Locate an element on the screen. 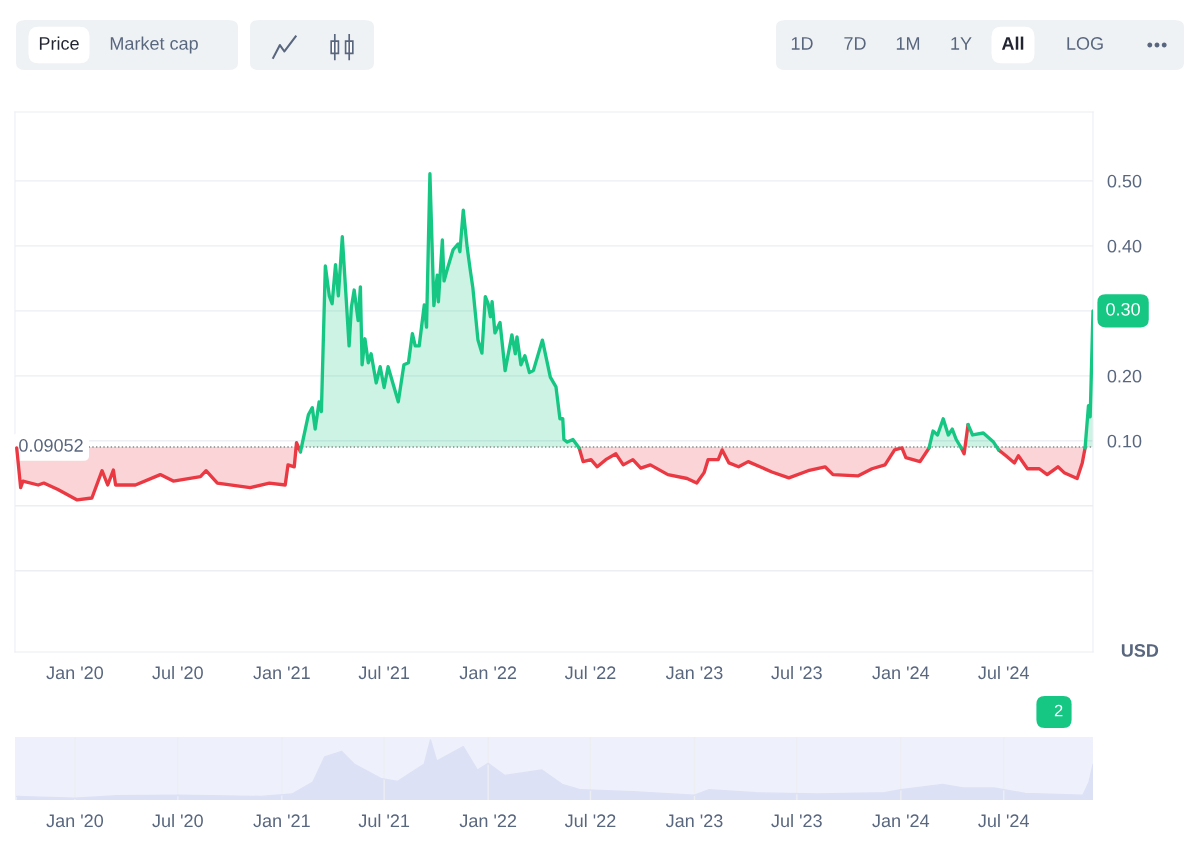 This screenshot has height=858, width=1200. y-tick-label: 0.20 is located at coordinates (1124, 376).